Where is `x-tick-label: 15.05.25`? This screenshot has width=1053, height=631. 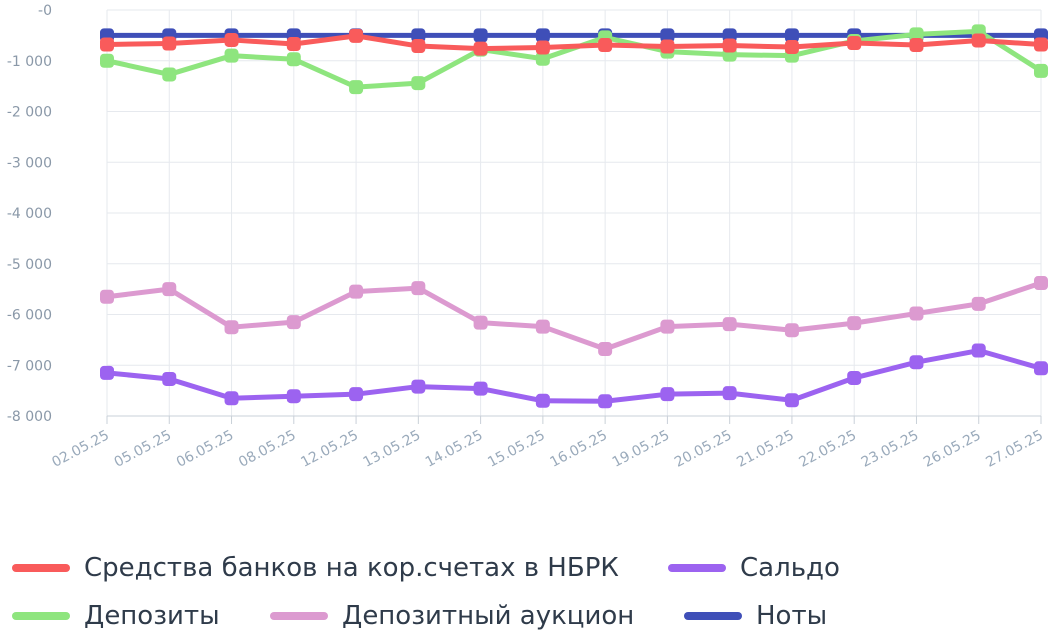
x-tick-label: 15.05.25 is located at coordinates (516, 448).